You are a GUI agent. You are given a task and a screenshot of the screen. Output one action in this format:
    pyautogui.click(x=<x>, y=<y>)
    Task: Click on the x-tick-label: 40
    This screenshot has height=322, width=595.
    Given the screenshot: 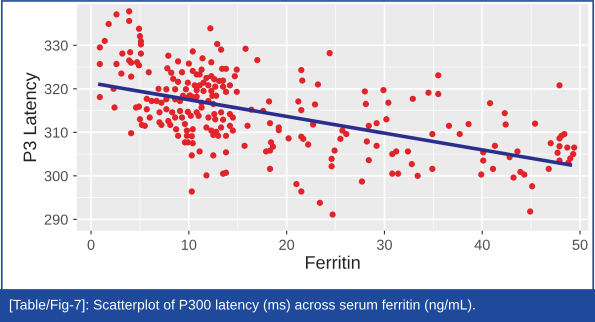 What is the action you would take?
    pyautogui.click(x=482, y=245)
    